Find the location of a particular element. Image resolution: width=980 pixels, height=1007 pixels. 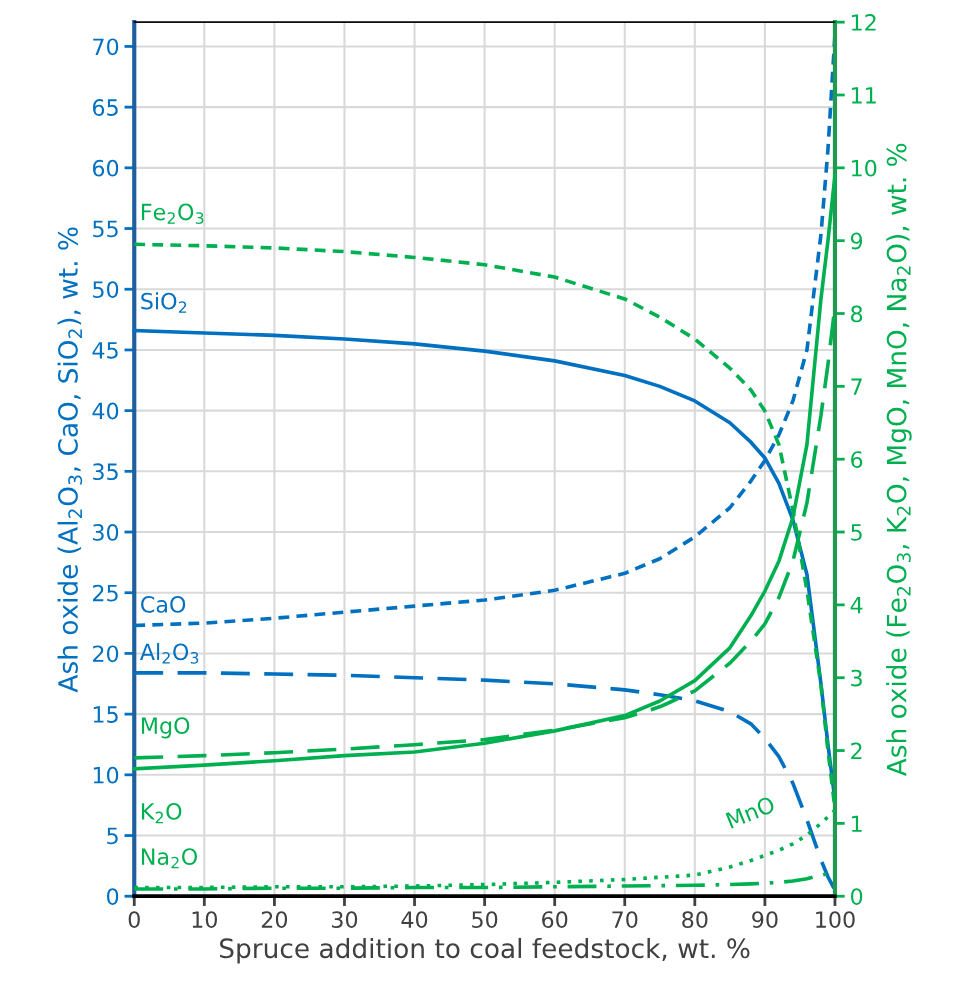

y2-tick-label: 6 is located at coordinates (857, 459).